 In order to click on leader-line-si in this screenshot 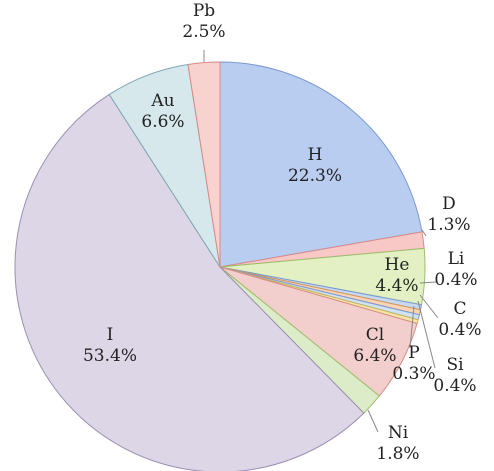, I will do `click(426, 334)`.